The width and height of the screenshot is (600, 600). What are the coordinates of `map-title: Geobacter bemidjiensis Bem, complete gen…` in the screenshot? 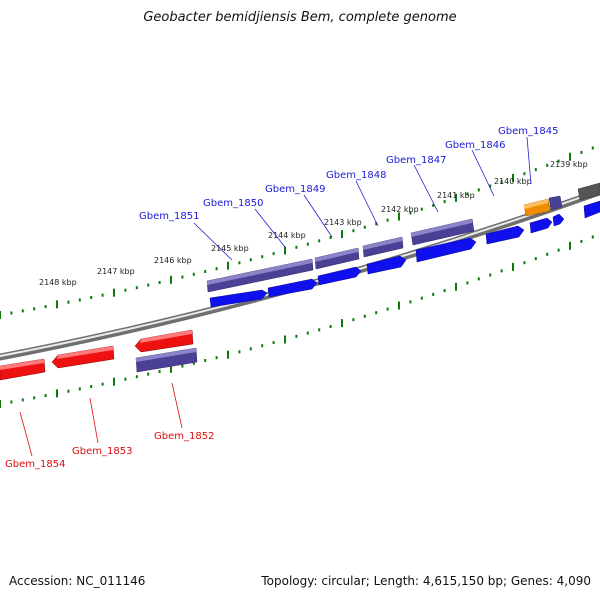 It's located at (300, 17).